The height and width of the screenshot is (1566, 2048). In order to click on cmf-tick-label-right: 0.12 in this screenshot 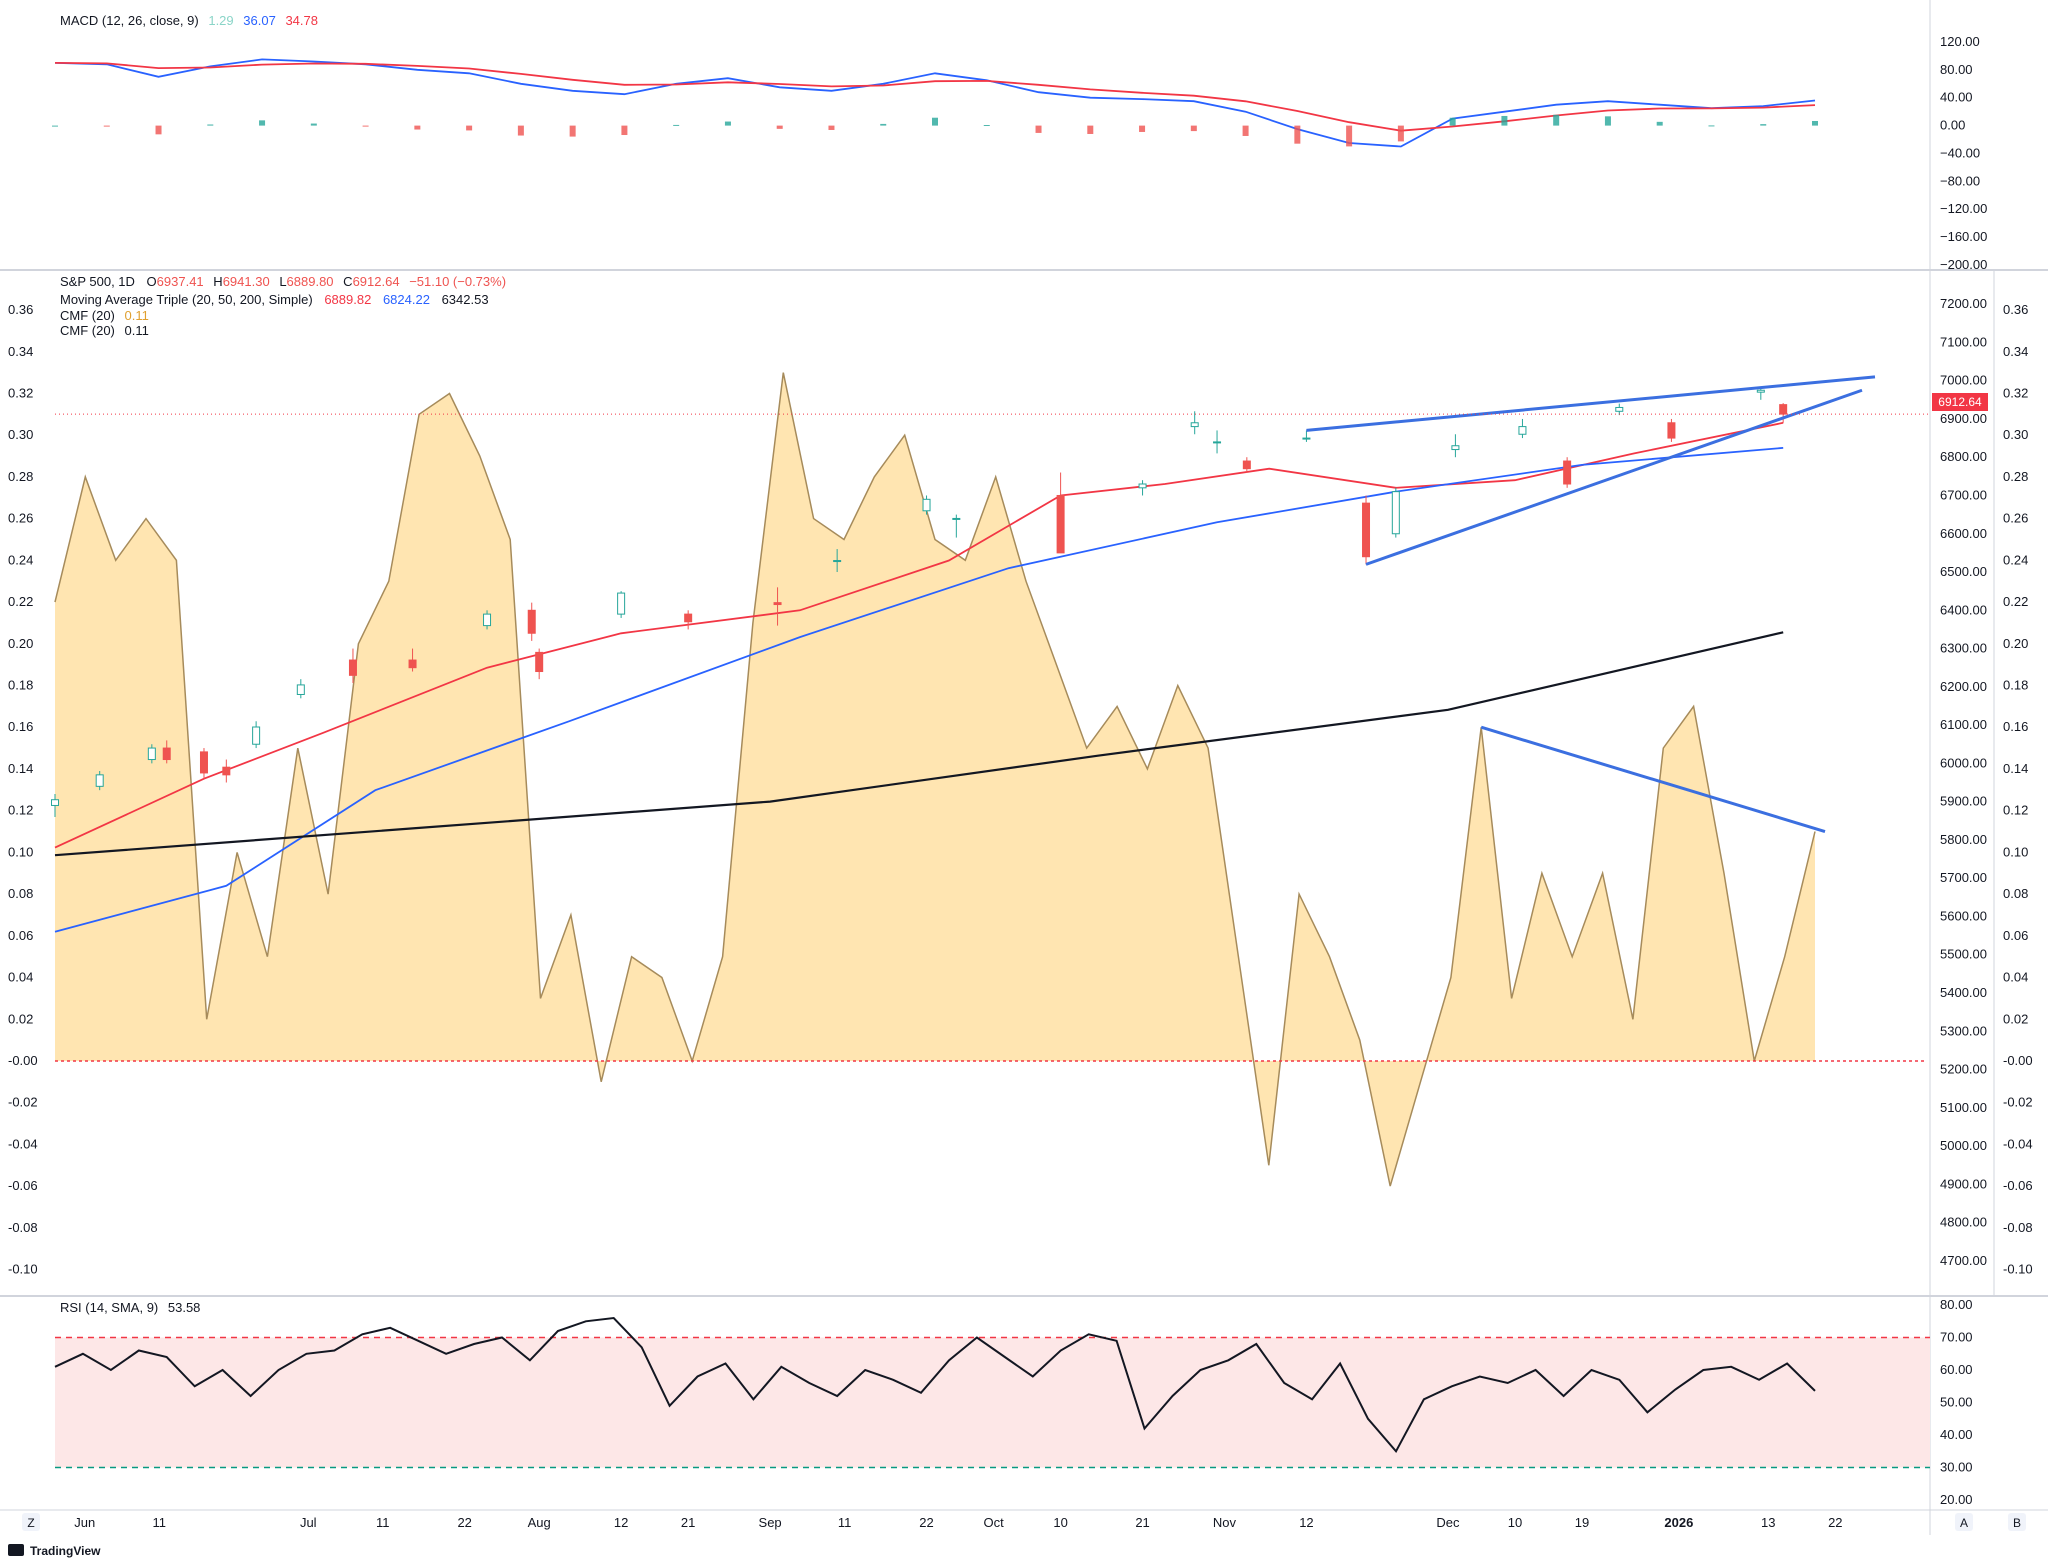, I will do `click(2015, 810)`.